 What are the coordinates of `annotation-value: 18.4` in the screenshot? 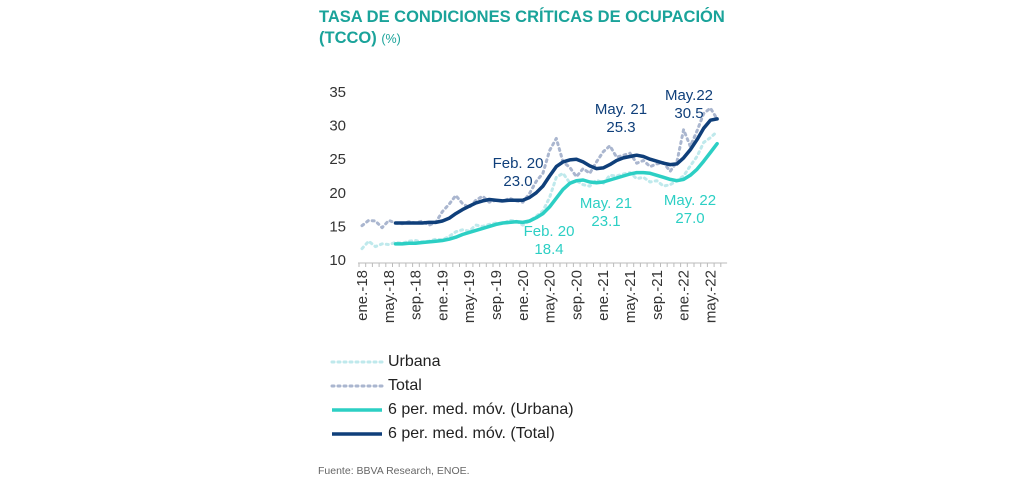 It's located at (548, 249).